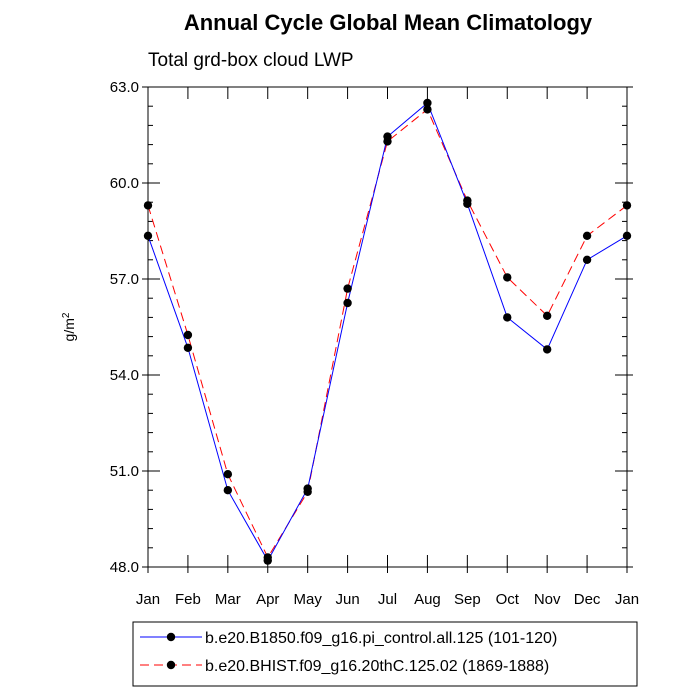  I want to click on chart-subtitle: Total grd-box cloud LWP, so click(251, 60).